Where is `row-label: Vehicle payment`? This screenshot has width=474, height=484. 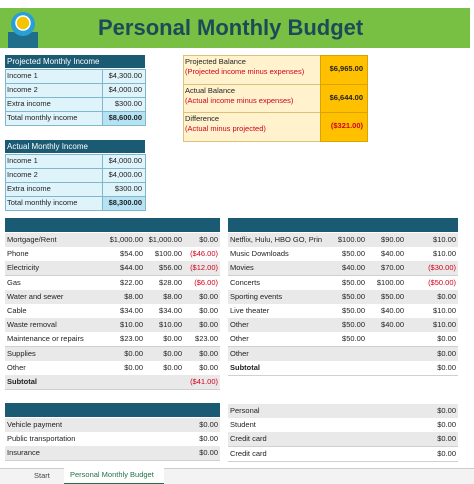
row-label: Vehicle payment is located at coordinates (35, 424).